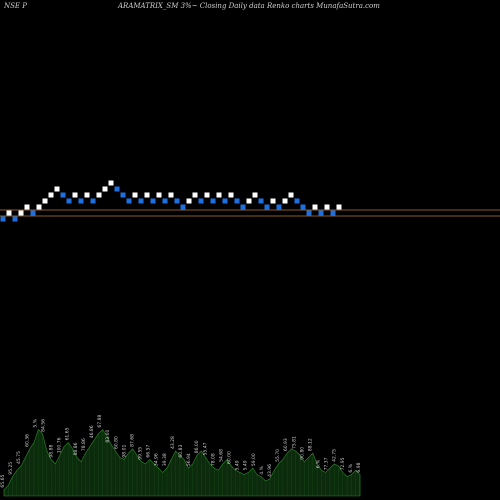 This screenshot has height=500, width=500. I want to click on chart-header-left: NSE P, so click(15, 6).